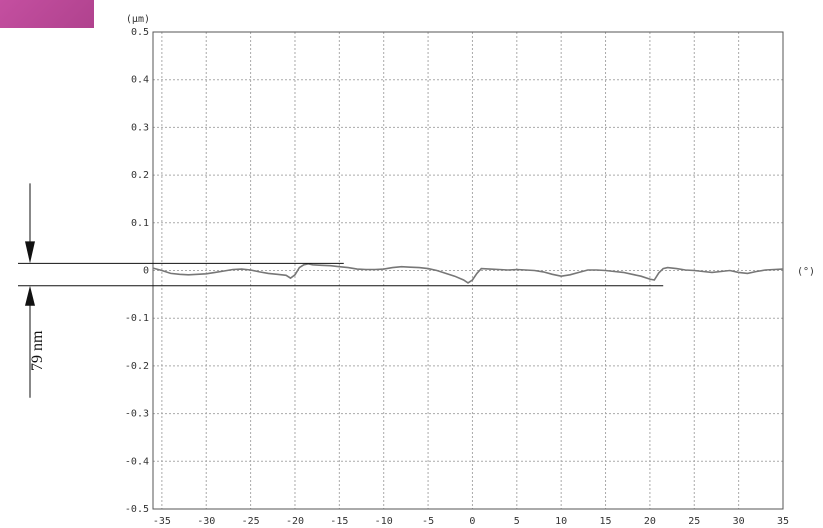 The width and height of the screenshot is (823, 528). What do you see at coordinates (37, 350) in the screenshot?
I see `annotation-label: 79 nm` at bounding box center [37, 350].